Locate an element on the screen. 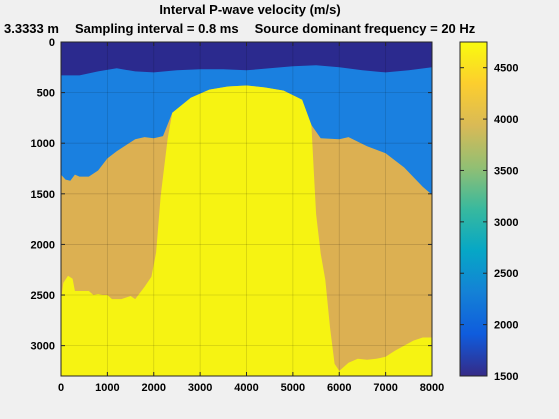  x-tick-label: 0 is located at coordinates (61, 388).